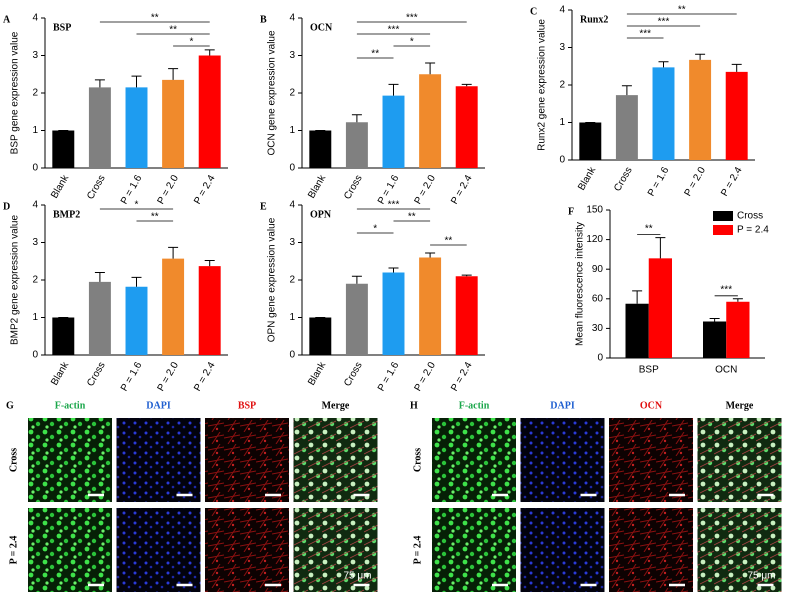 This screenshot has width=790, height=597. What do you see at coordinates (723, 230) in the screenshot?
I see `legend-swatch` at bounding box center [723, 230].